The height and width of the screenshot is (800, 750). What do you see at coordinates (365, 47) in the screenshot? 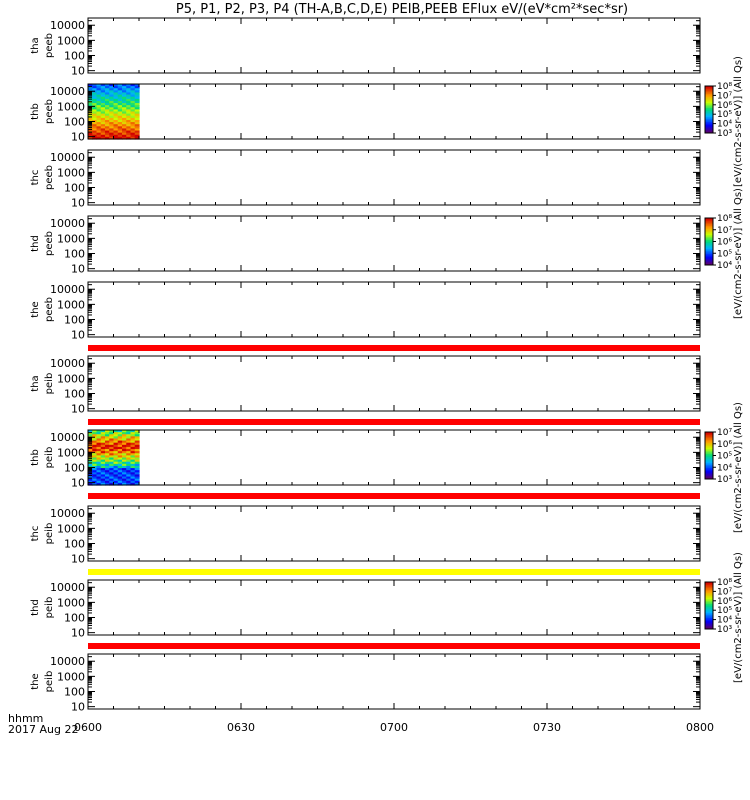
I see `panel-tha-peeb: 10 100 1000 10000 tha peeb` at bounding box center [365, 47].